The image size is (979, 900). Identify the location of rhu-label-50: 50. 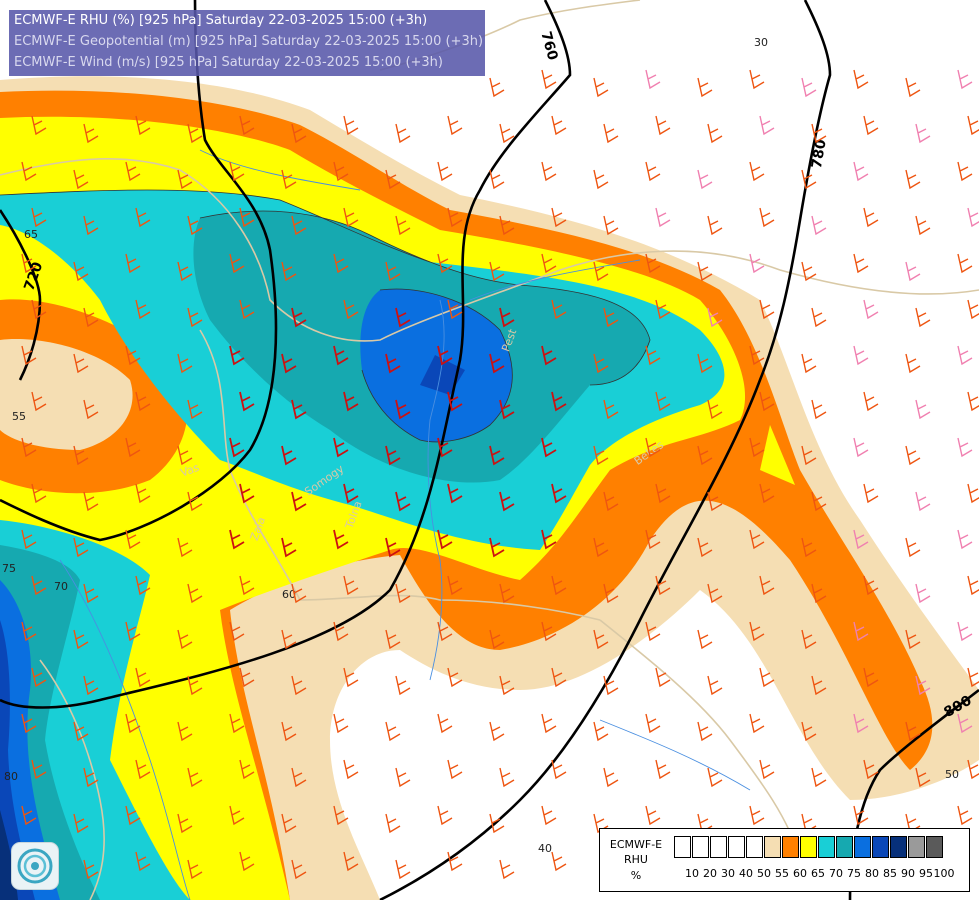
(952, 774).